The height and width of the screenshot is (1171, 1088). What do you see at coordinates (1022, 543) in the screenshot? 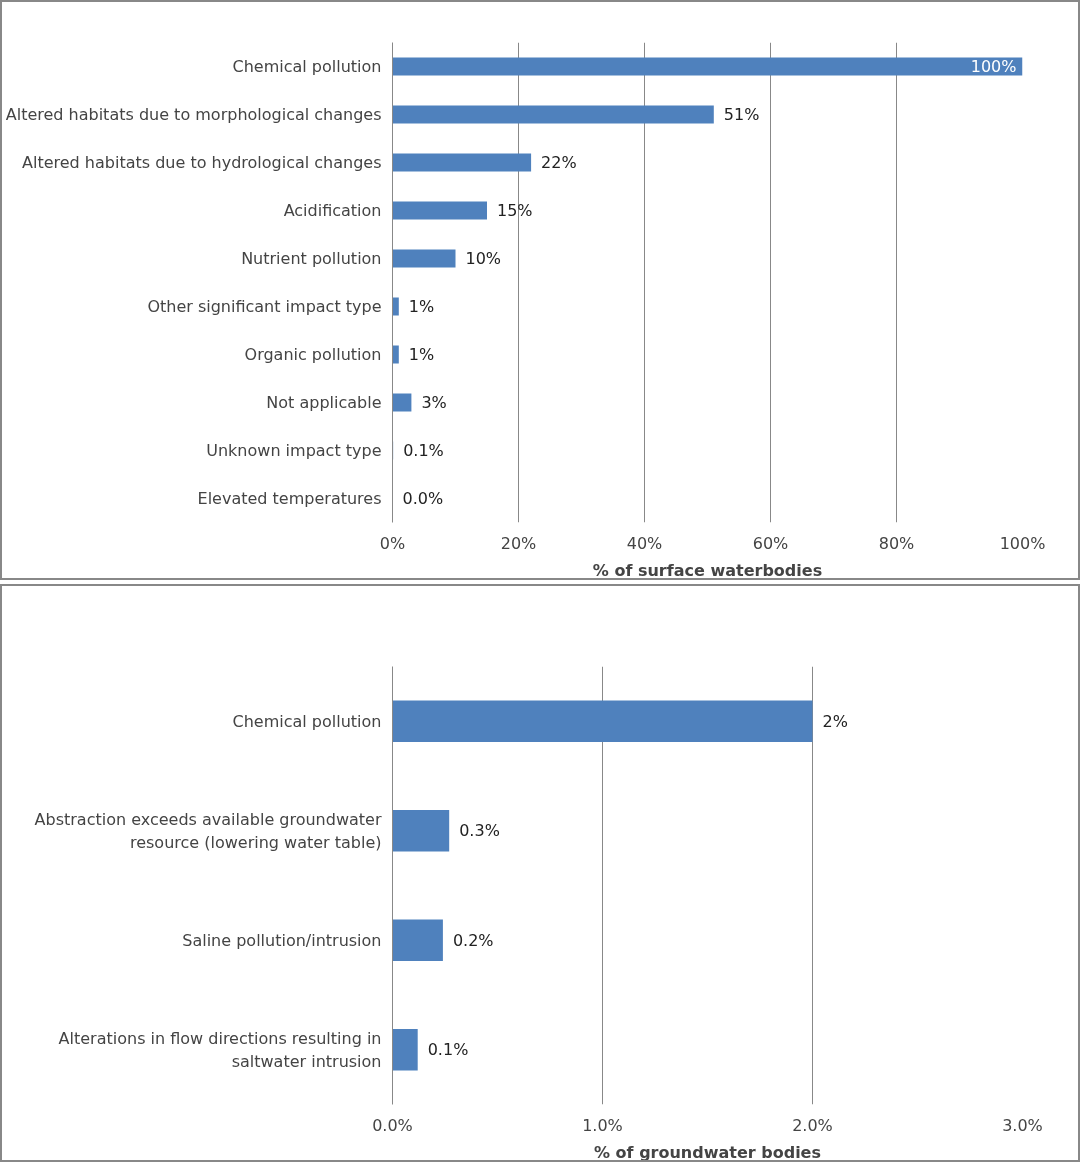
I see `x-tick-label: 100%` at bounding box center [1022, 543].